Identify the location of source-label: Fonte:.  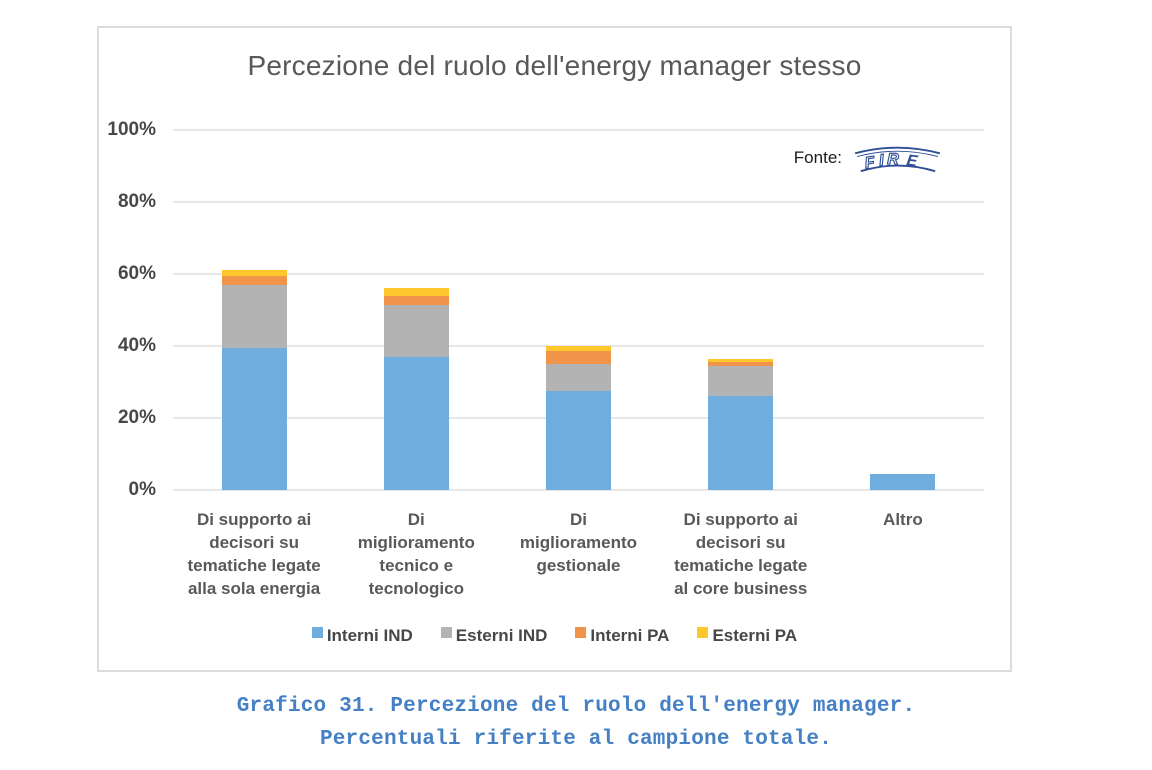
(817, 157).